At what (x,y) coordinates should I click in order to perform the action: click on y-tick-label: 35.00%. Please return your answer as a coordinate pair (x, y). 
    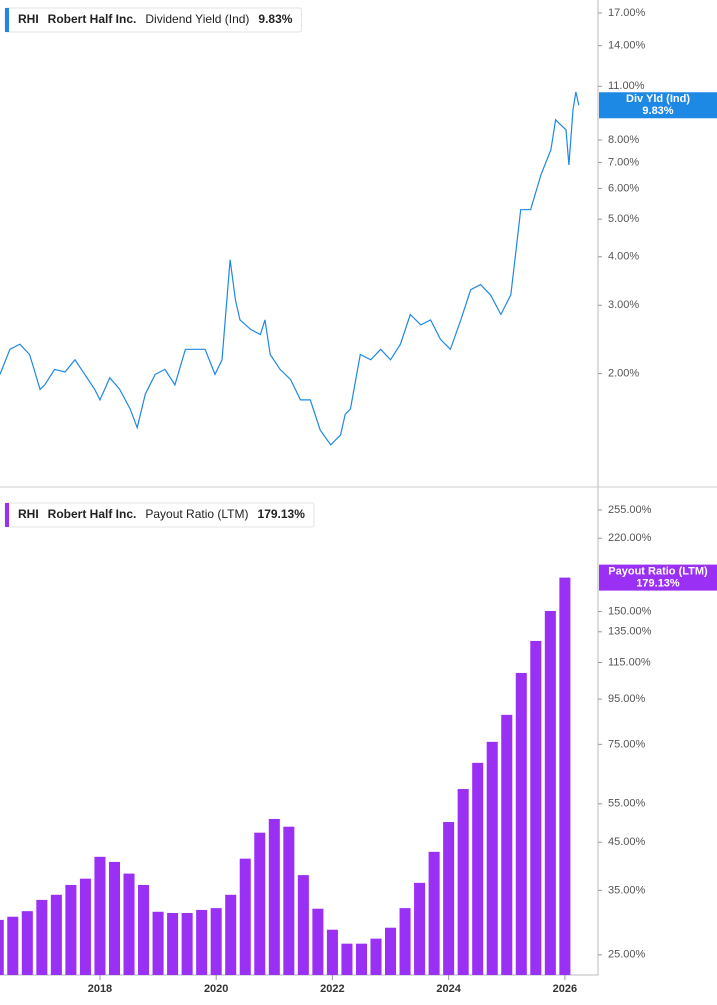
    Looking at the image, I should click on (627, 890).